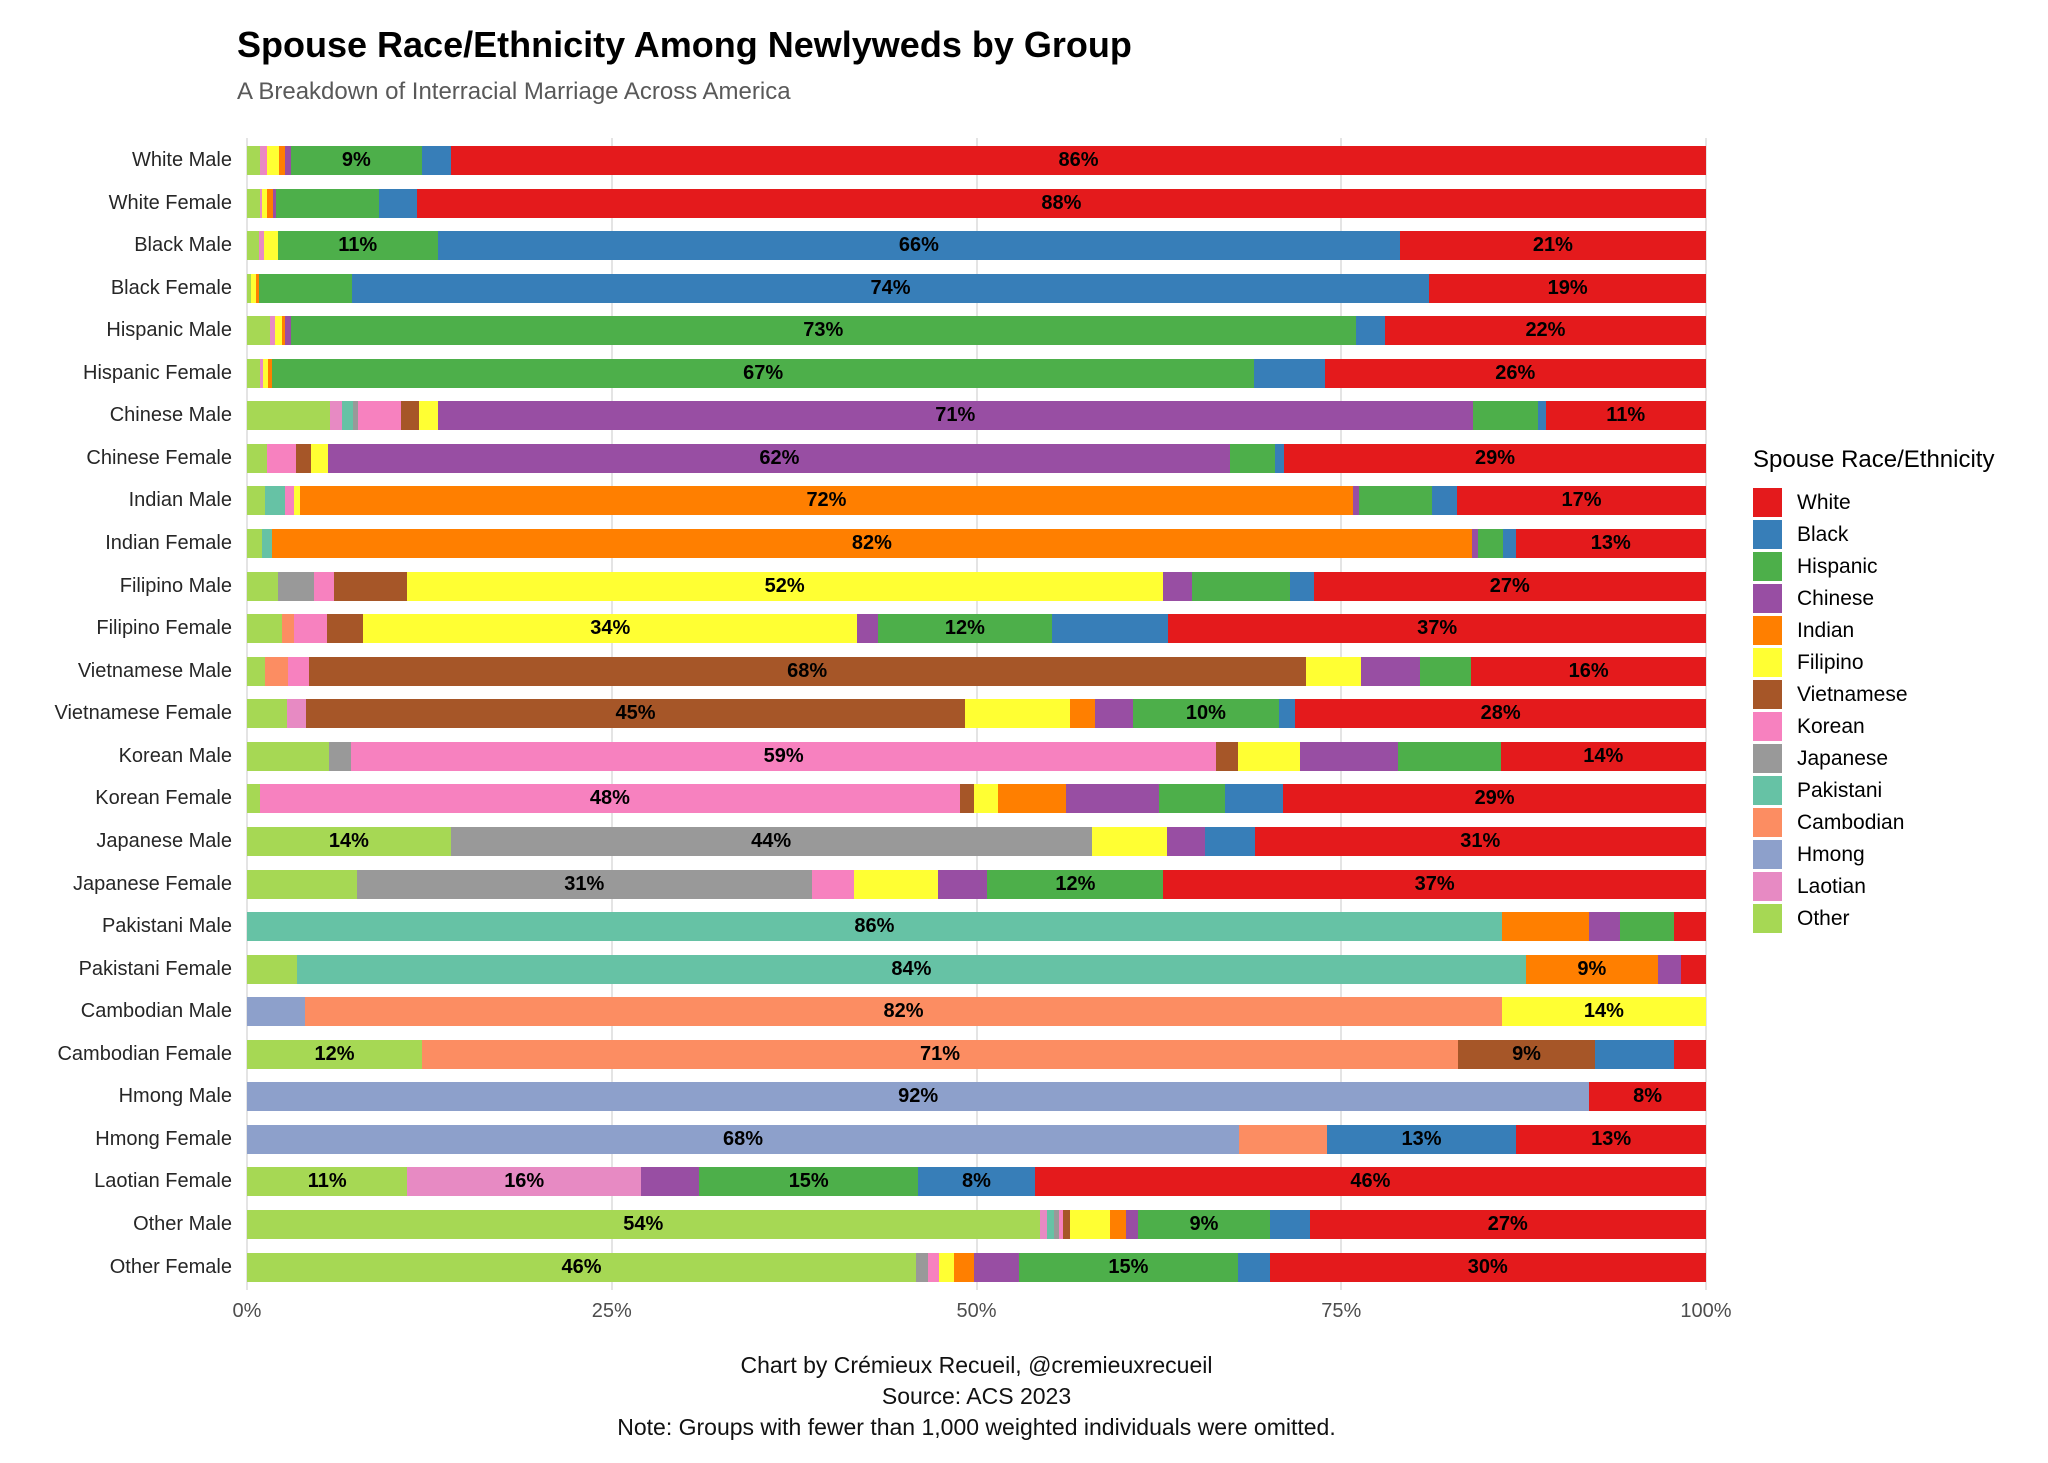 The height and width of the screenshot is (1463, 2048). I want to click on bar-segment-label: 74%, so click(890, 288).